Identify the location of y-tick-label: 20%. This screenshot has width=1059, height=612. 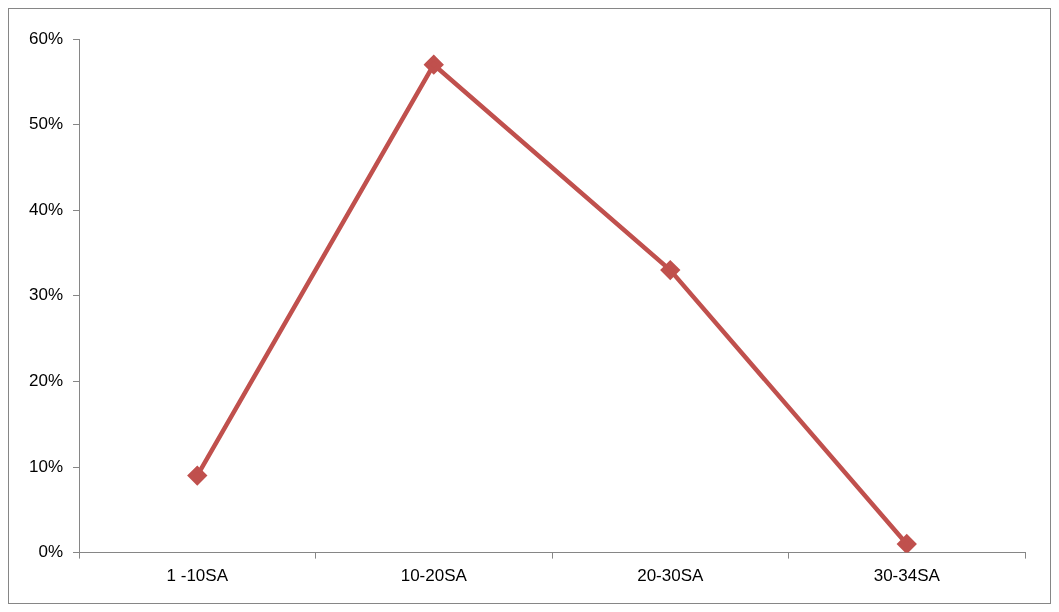
(46, 381).